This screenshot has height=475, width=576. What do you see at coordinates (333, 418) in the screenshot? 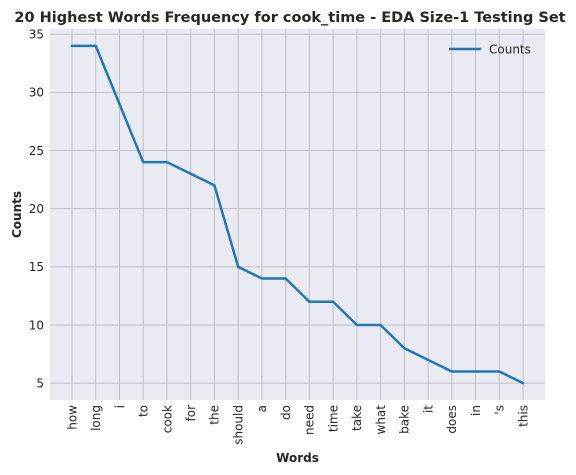
I see `x-tick-label-time: time` at bounding box center [333, 418].